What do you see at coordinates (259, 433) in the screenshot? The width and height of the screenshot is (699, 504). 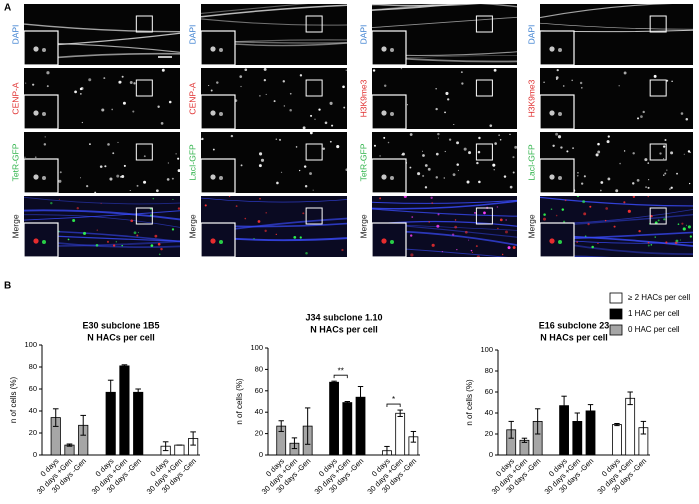 I see `y-tick-label: 20` at bounding box center [259, 433].